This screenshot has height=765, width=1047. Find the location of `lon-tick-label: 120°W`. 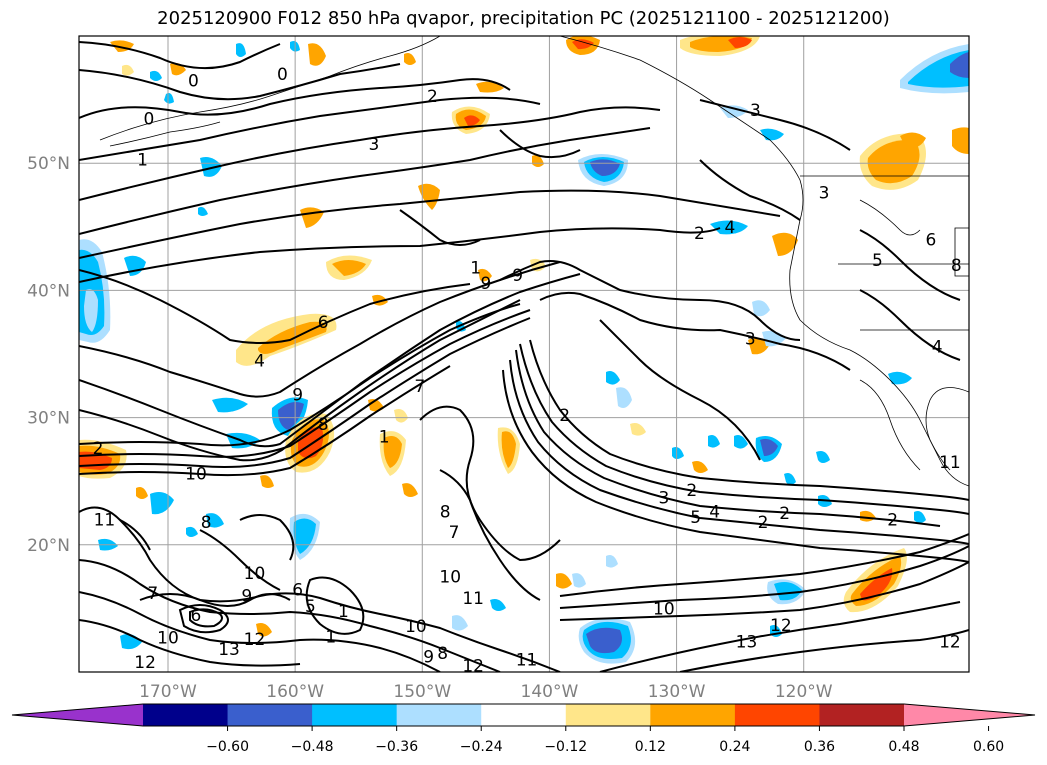

lon-tick-label: 120°W is located at coordinates (804, 692).